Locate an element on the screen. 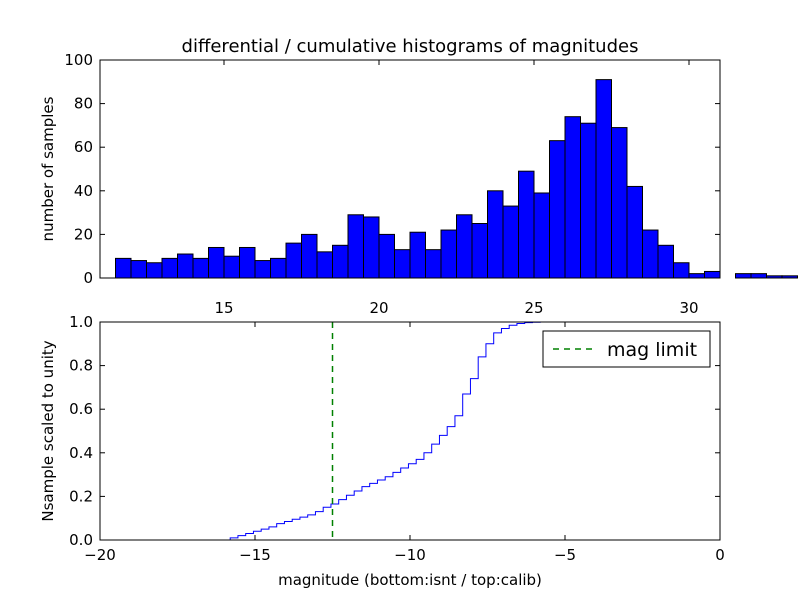 Image resolution: width=800 pixels, height=600 pixels. x-tick-label: −10 is located at coordinates (410, 555).